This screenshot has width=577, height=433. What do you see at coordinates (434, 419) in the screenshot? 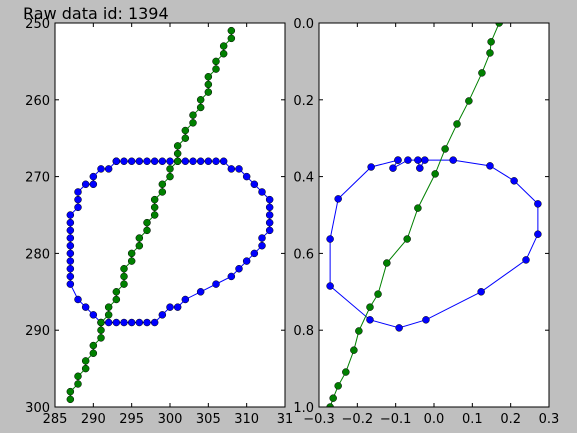
I see `x-tick-label: 0.0` at bounding box center [434, 419].